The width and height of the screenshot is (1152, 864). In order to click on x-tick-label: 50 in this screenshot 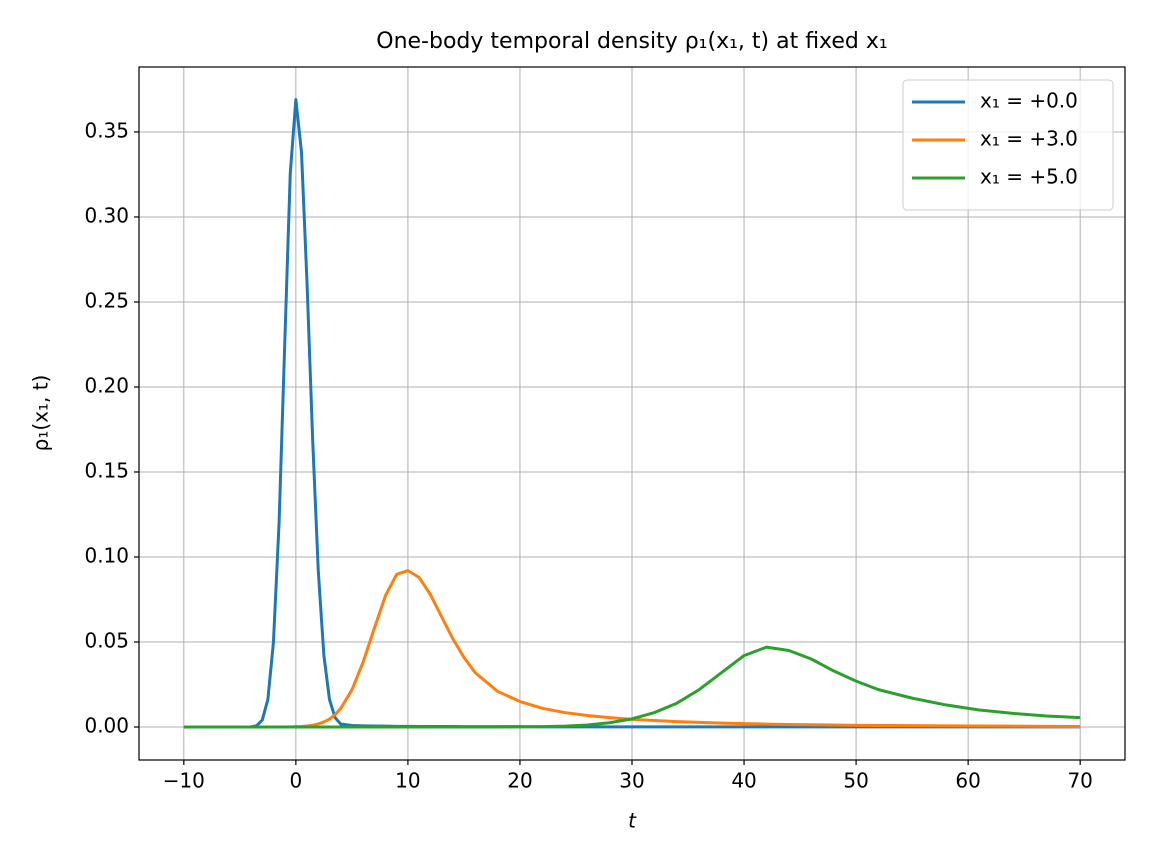, I will do `click(855, 781)`.